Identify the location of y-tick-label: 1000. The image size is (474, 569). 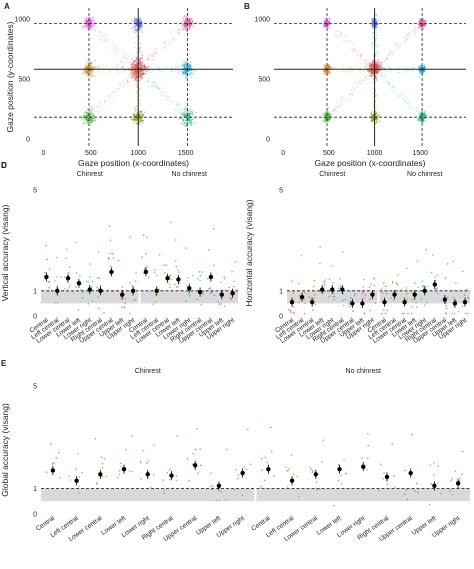
(22, 19).